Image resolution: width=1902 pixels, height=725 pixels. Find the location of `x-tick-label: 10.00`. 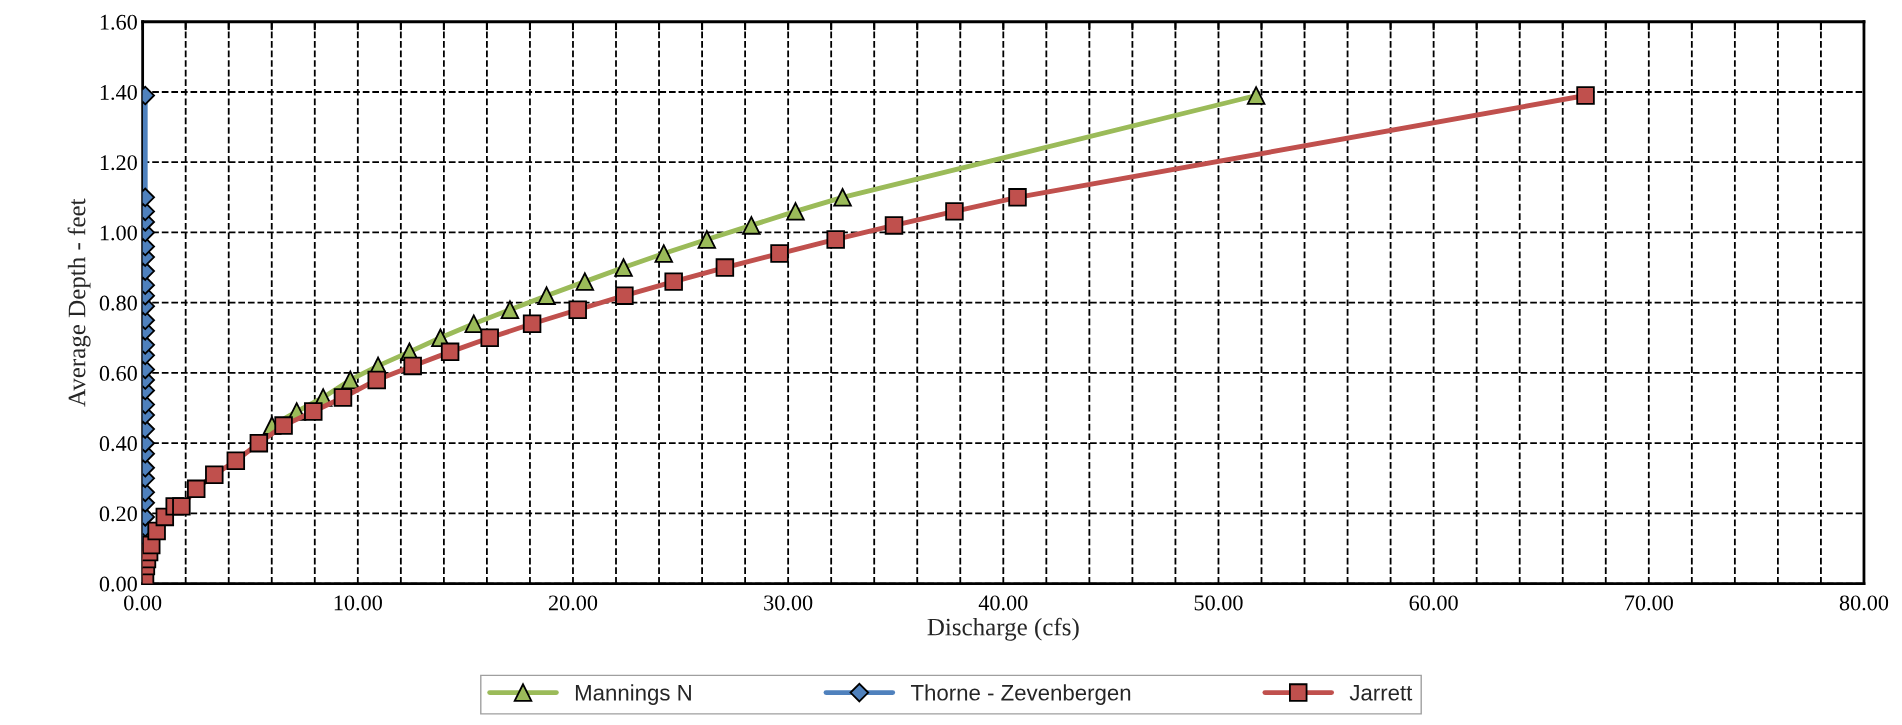

x-tick-label: 10.00 is located at coordinates (358, 603).